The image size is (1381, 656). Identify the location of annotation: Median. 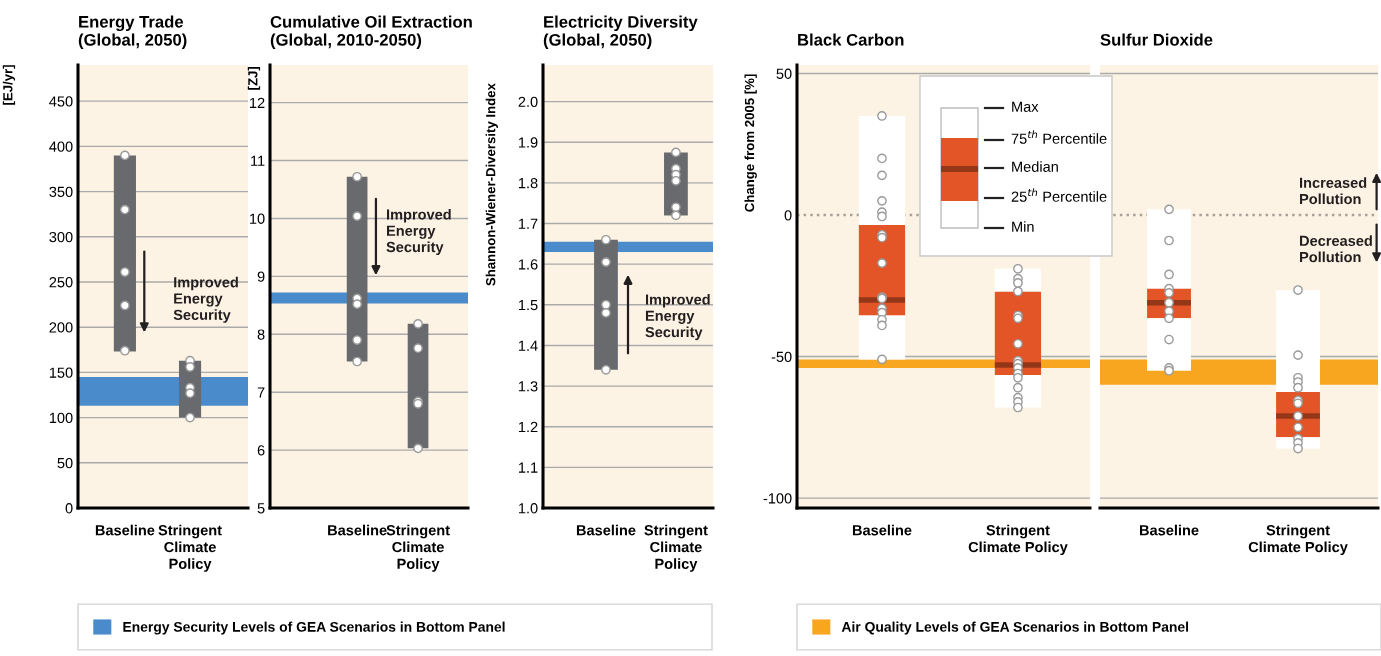
(1035, 166).